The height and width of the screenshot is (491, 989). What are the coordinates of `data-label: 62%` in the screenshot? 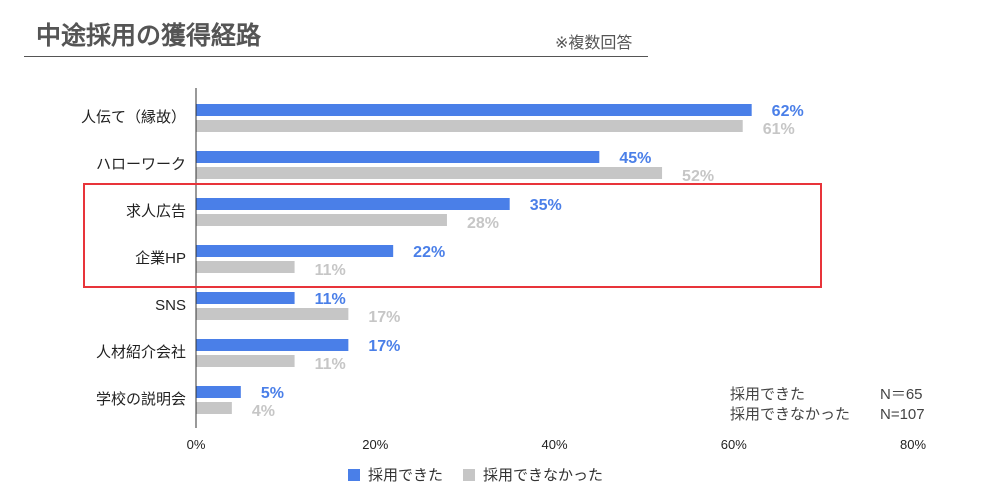 It's located at (788, 111).